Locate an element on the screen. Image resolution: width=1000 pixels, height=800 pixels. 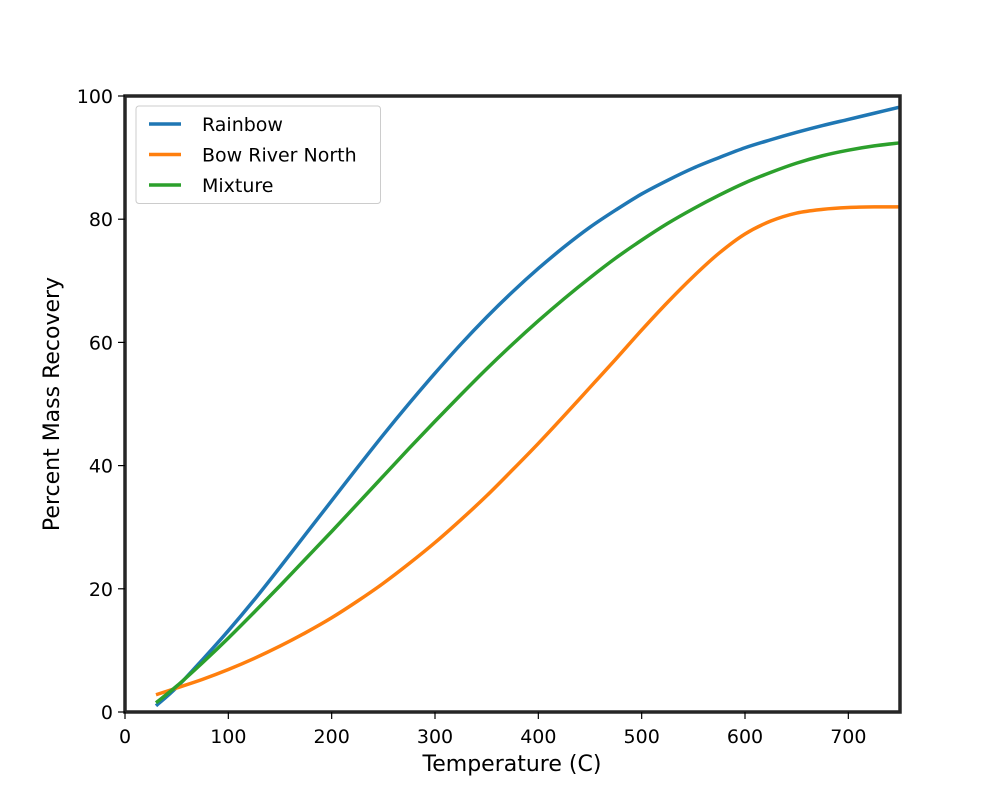
y-tick-label: 100 is located at coordinates (95, 97).